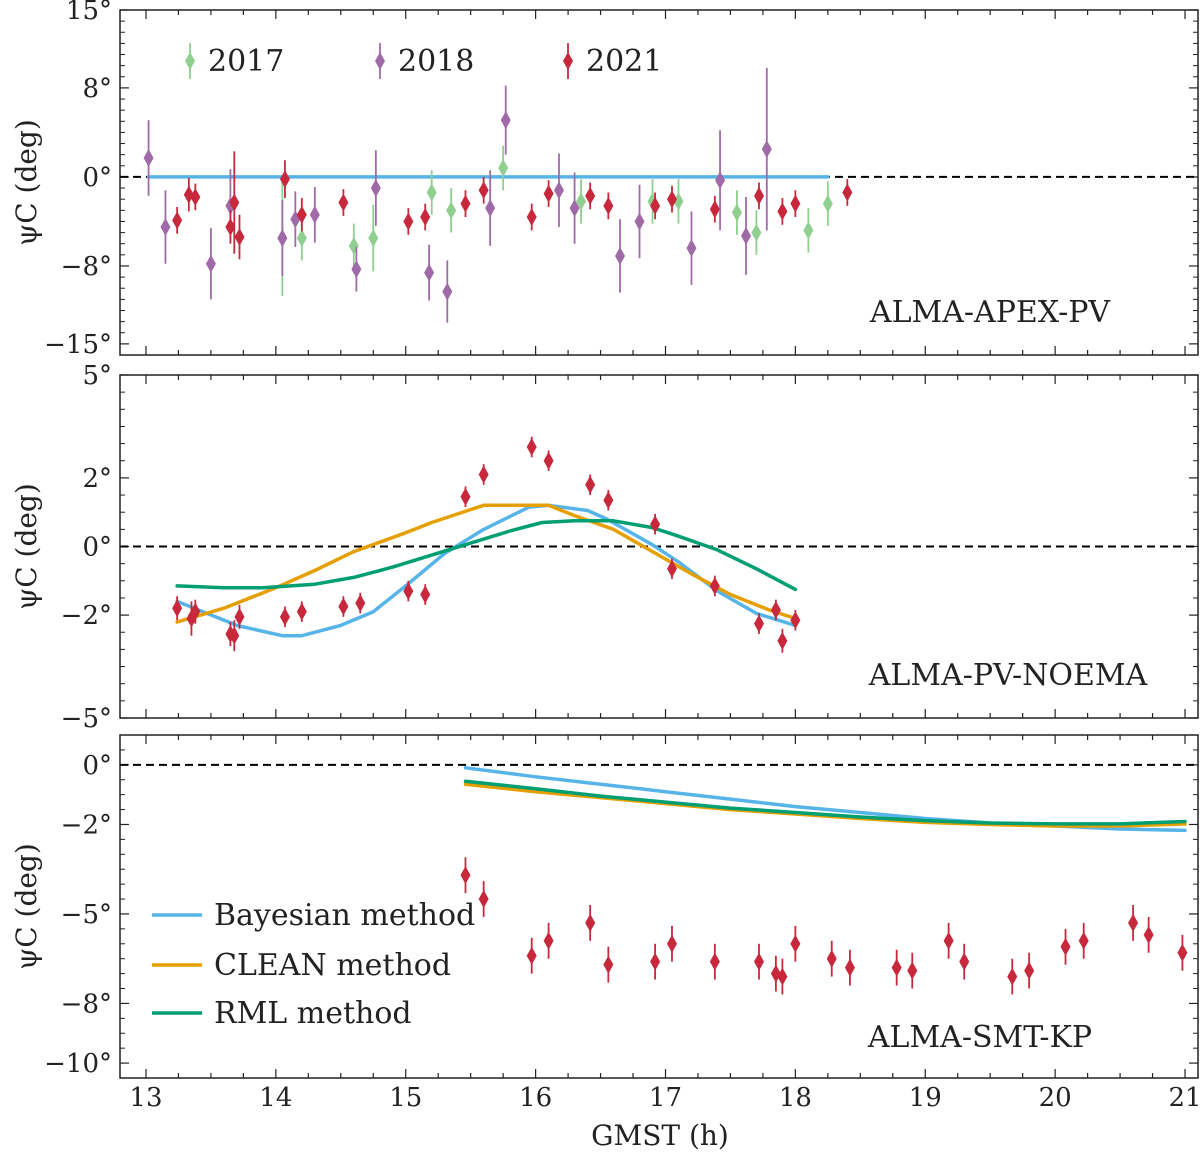 The image size is (1200, 1159). What do you see at coordinates (97, 479) in the screenshot?
I see `y-tick-label: 2°` at bounding box center [97, 479].